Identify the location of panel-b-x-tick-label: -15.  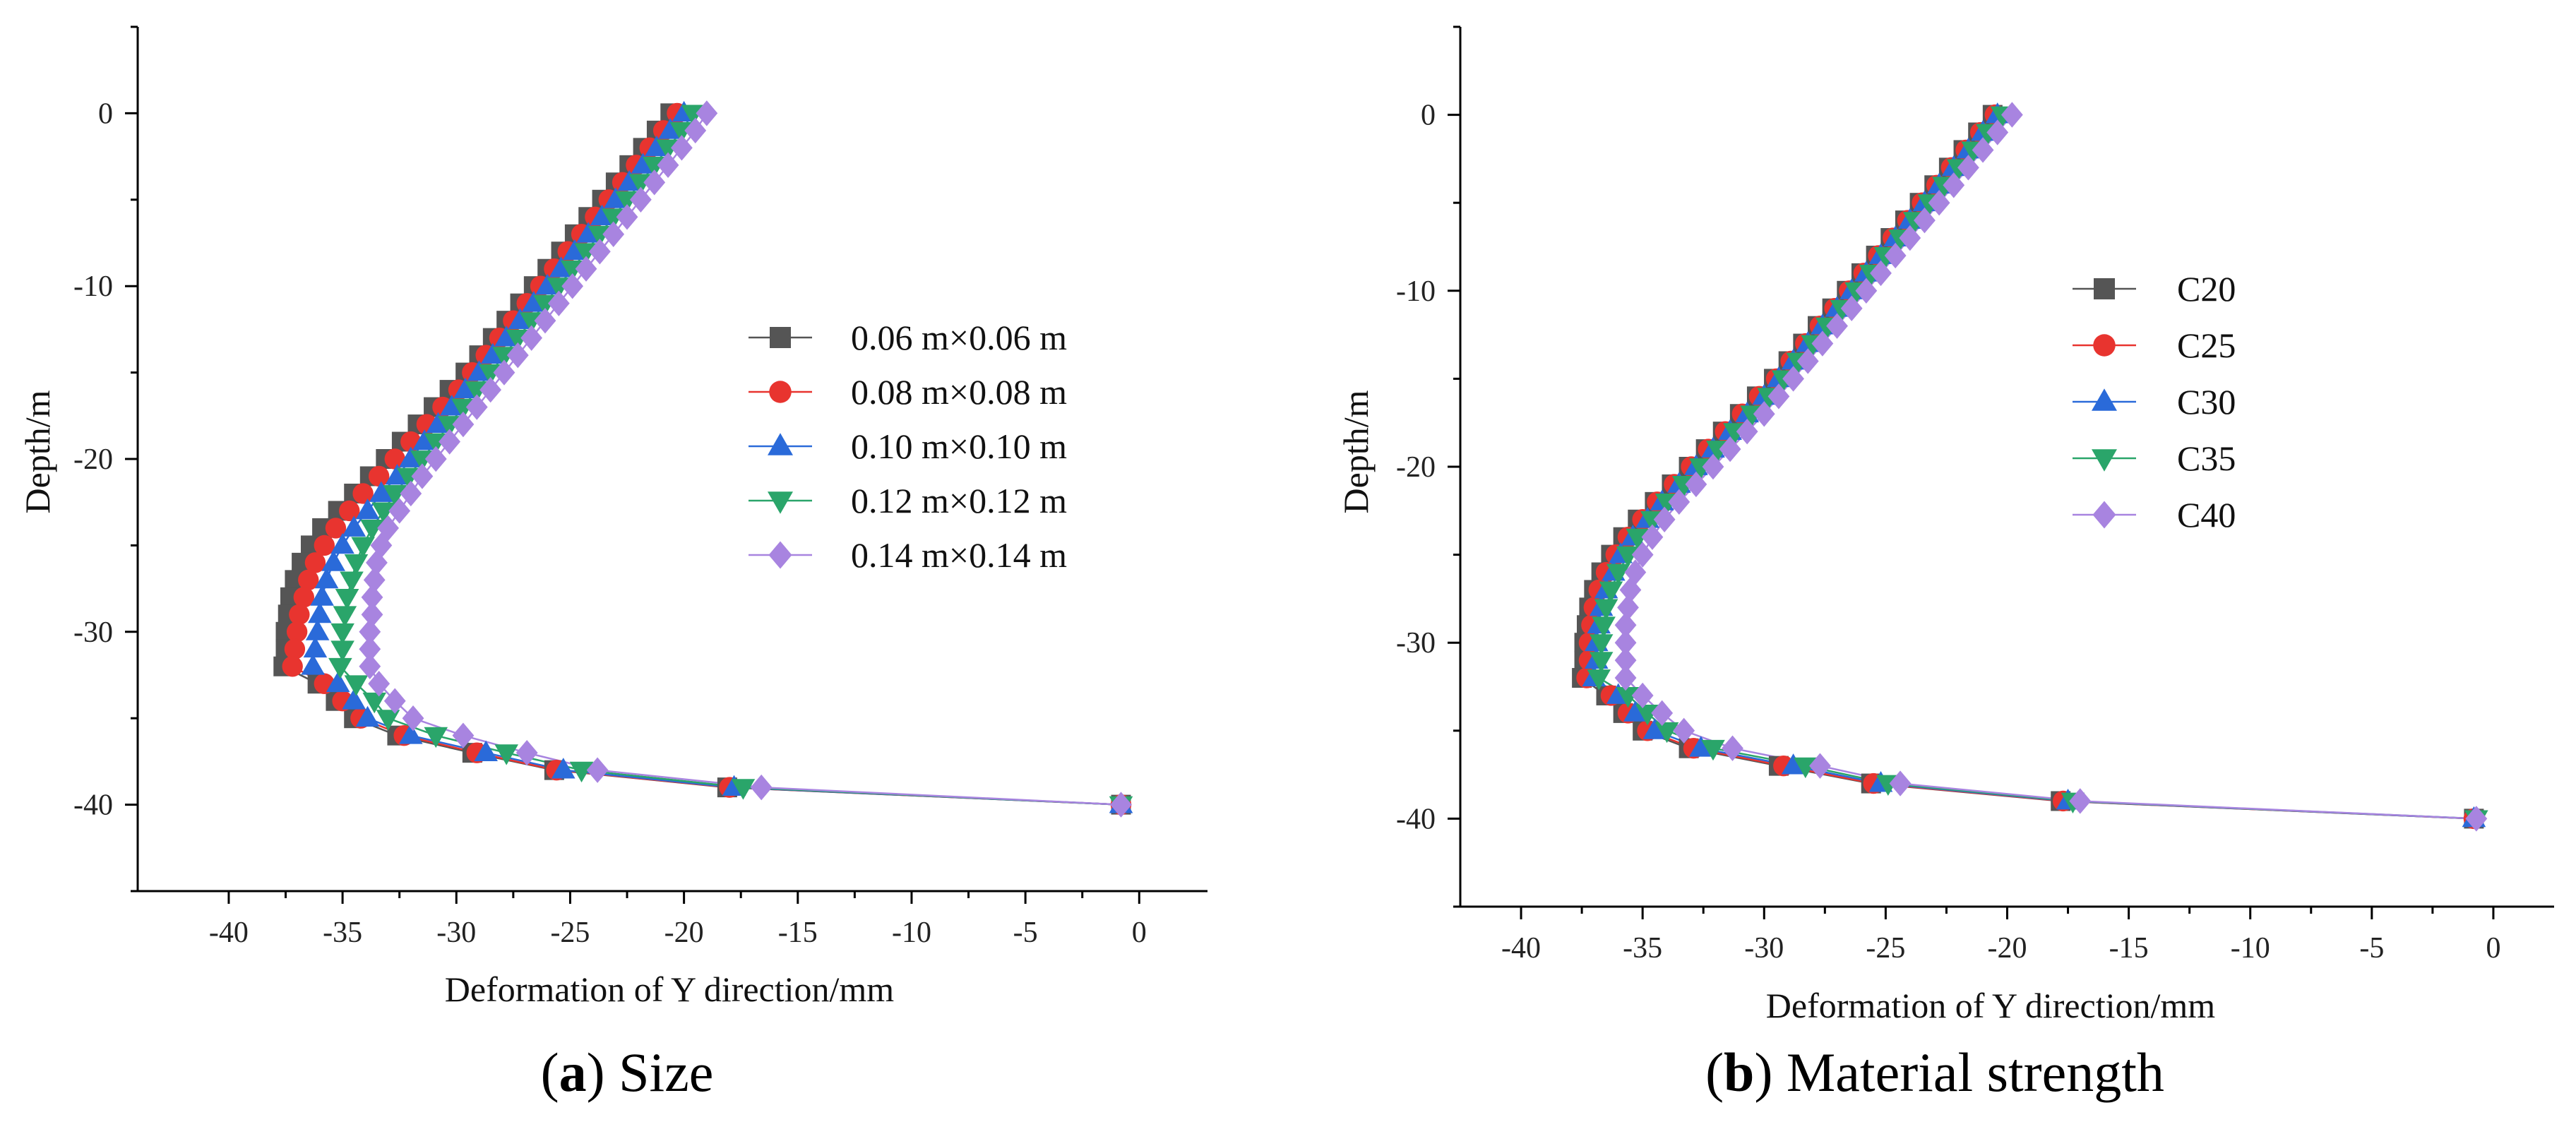
(2129, 948).